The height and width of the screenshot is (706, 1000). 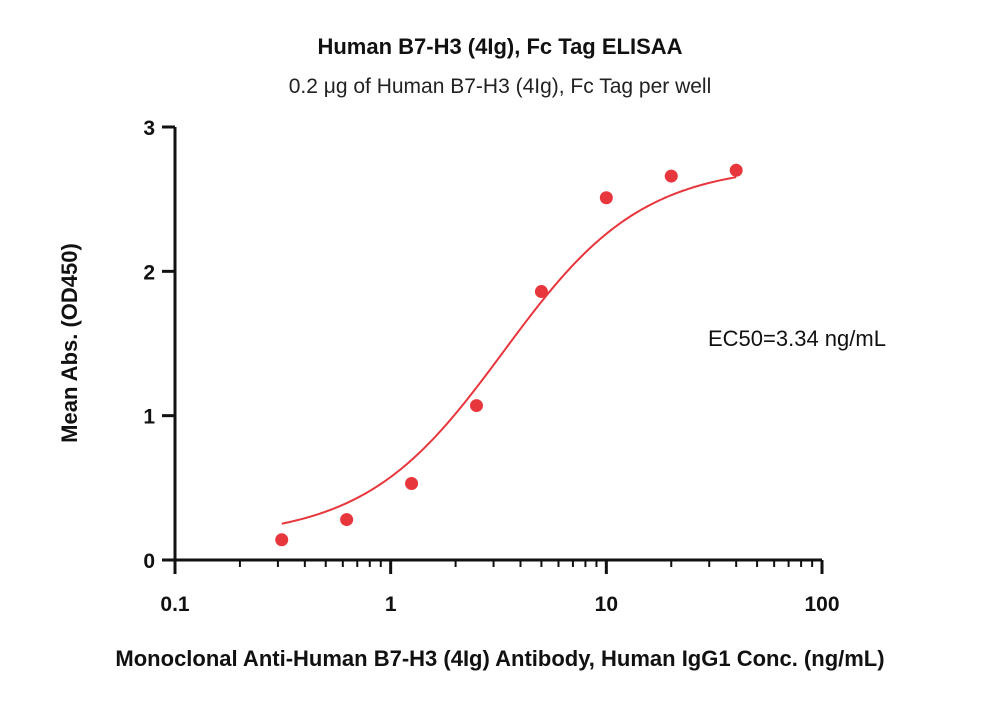 I want to click on ec50-annotation: EC50=3.34 ng/mL, so click(x=797, y=338).